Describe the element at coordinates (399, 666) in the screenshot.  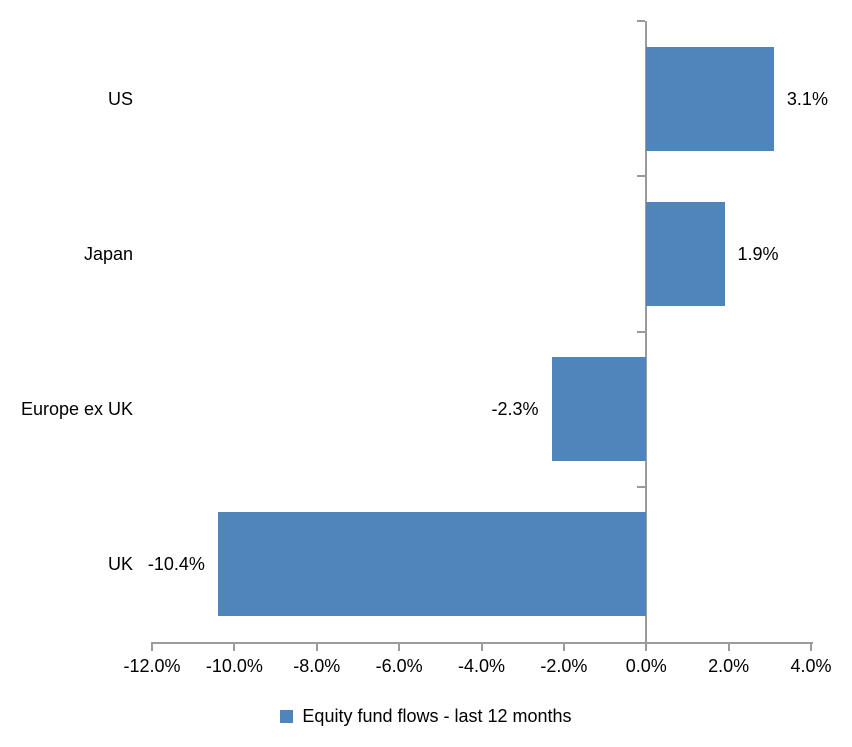
I see `x-tick-label: -6.0%` at that location.